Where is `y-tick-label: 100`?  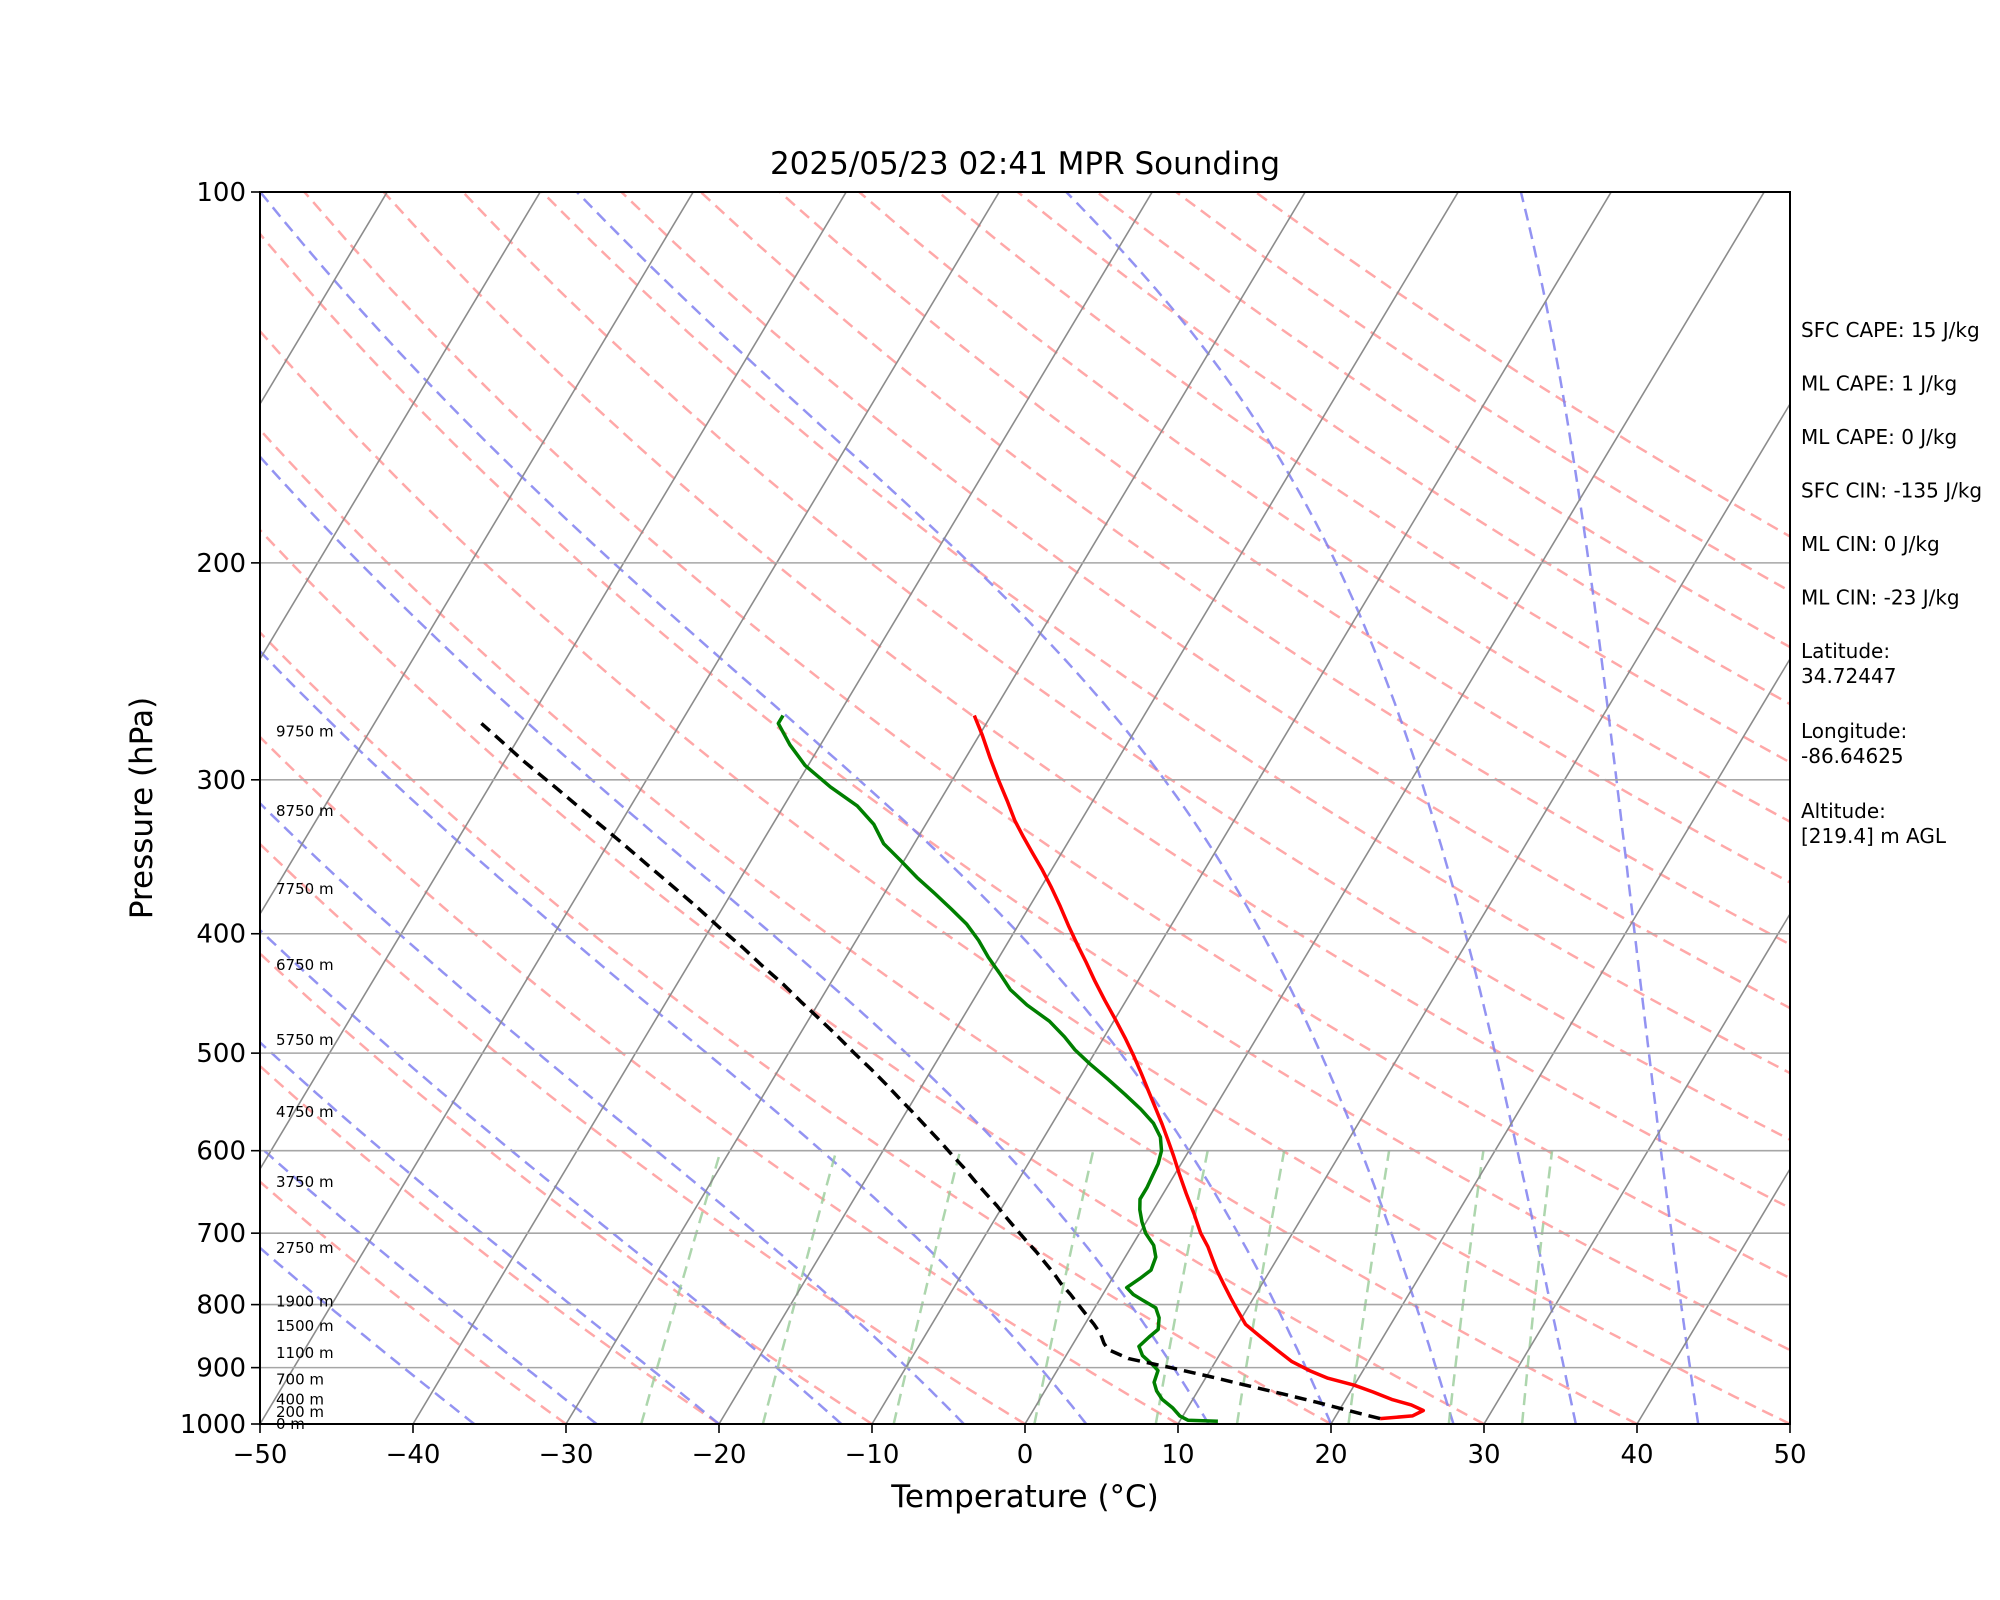 y-tick-label: 100 is located at coordinates (221, 193).